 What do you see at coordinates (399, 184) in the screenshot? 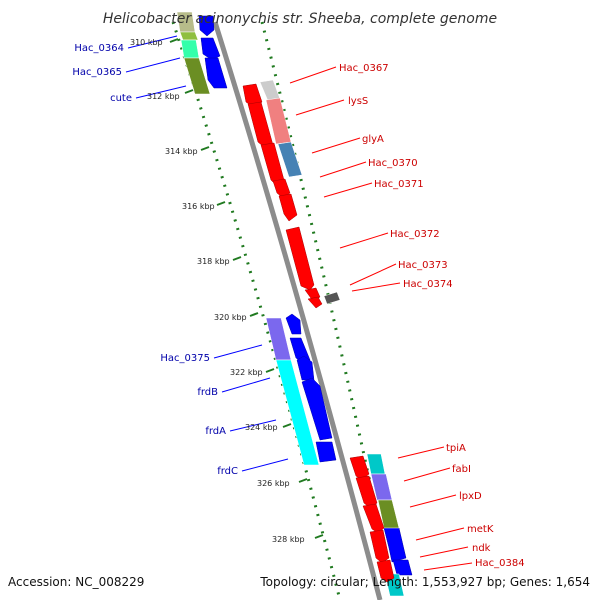
I see `gene-label: Hac_0371` at bounding box center [399, 184].